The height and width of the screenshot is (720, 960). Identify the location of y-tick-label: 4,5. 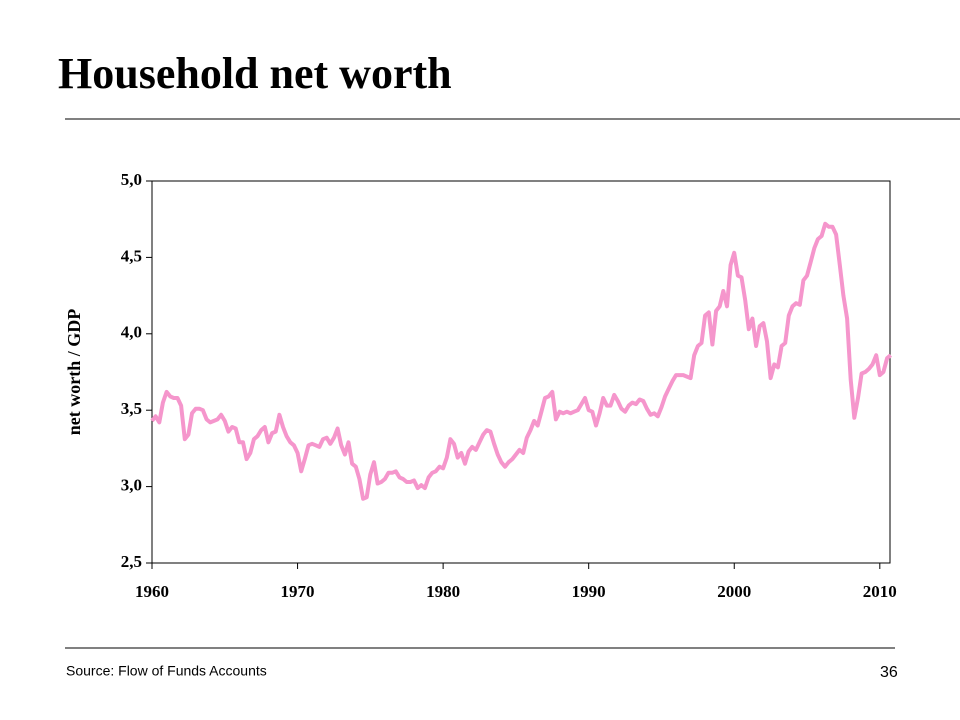
(131, 255).